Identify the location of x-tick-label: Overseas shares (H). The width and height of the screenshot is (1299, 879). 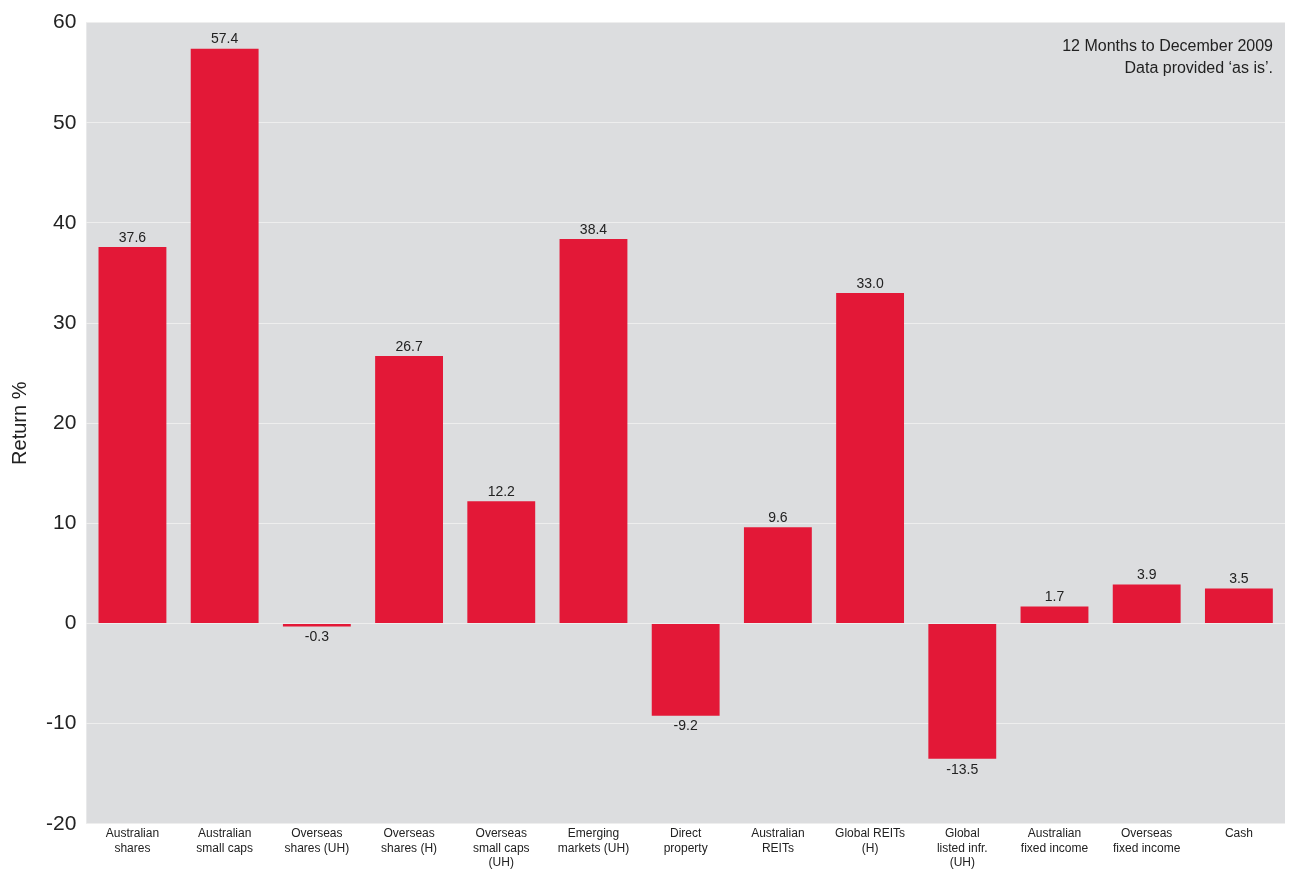
(409, 840).